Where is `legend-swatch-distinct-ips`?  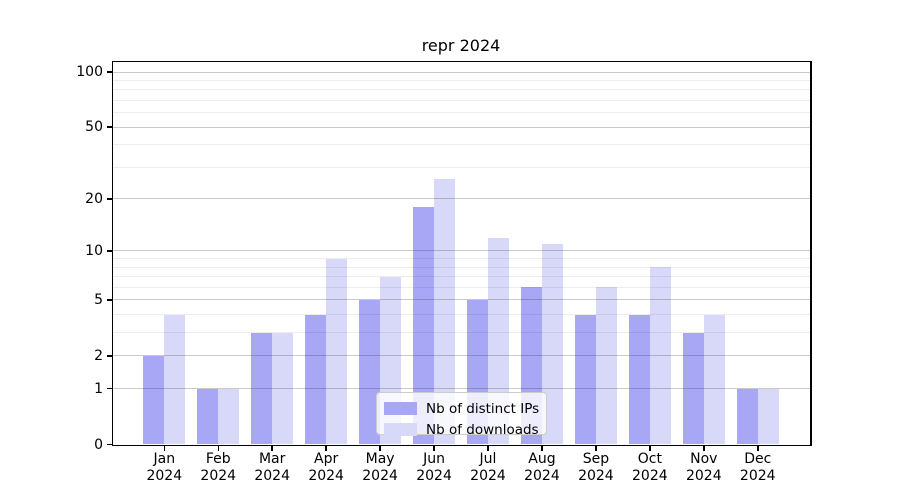 legend-swatch-distinct-ips is located at coordinates (400, 408).